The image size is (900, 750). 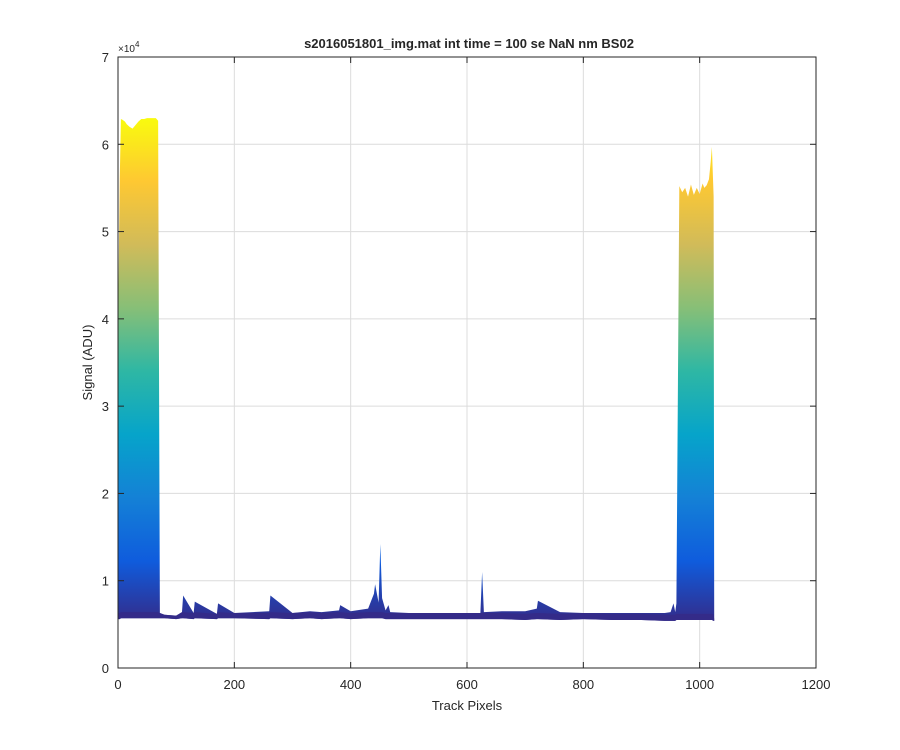 What do you see at coordinates (129, 47) in the screenshot?
I see `y-axis-exponent: ×10⁴` at bounding box center [129, 47].